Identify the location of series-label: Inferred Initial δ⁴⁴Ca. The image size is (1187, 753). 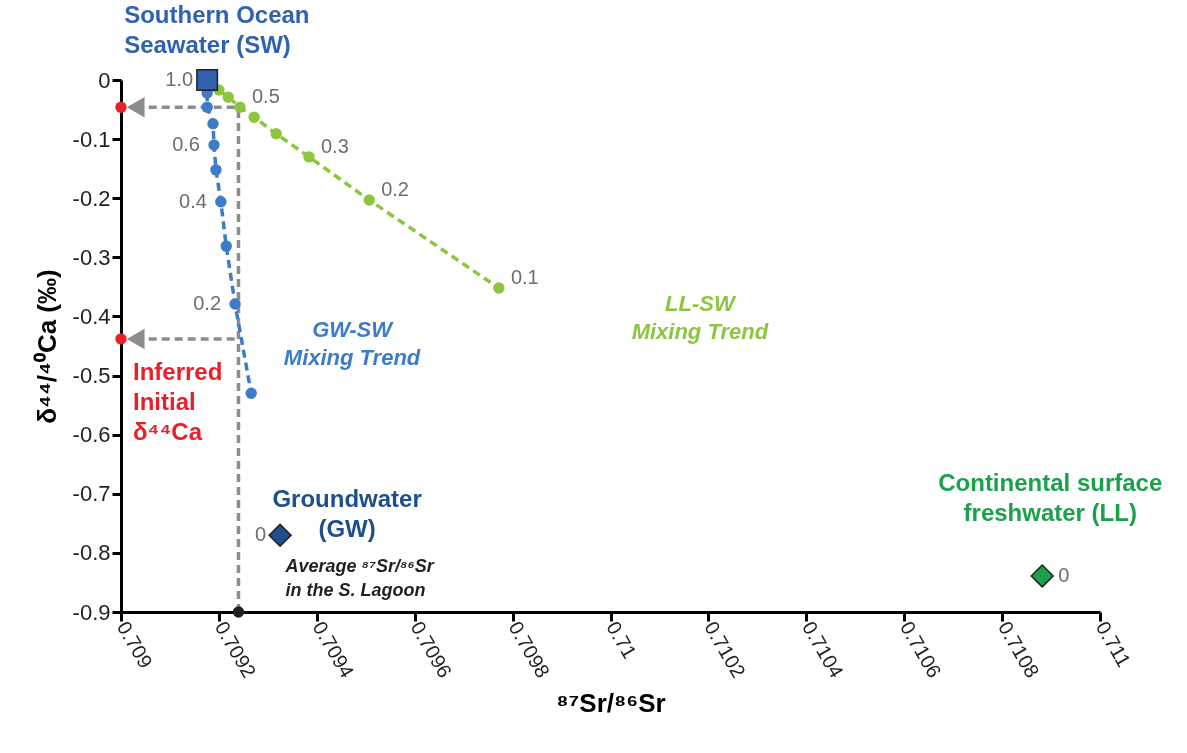
(178, 401).